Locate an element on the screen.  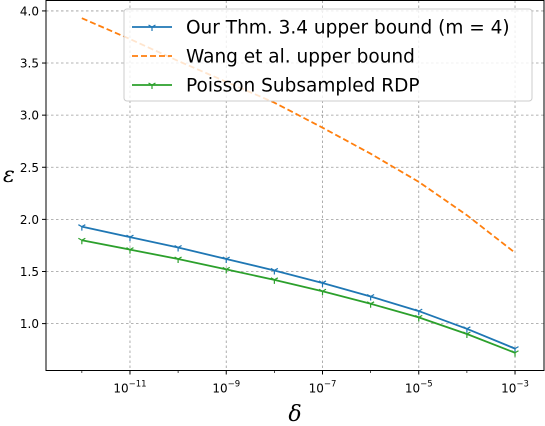
y-tick-label: 1.0 is located at coordinates (29, 324).